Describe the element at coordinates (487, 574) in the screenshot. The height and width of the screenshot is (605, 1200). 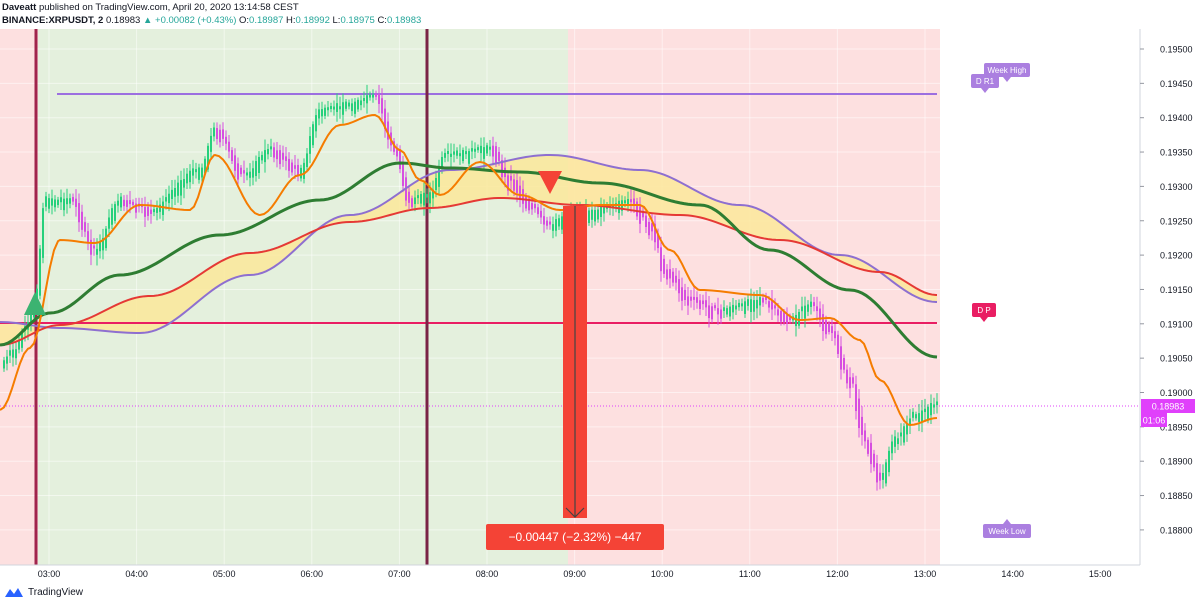
I see `time-tick-label: 08:00` at that location.